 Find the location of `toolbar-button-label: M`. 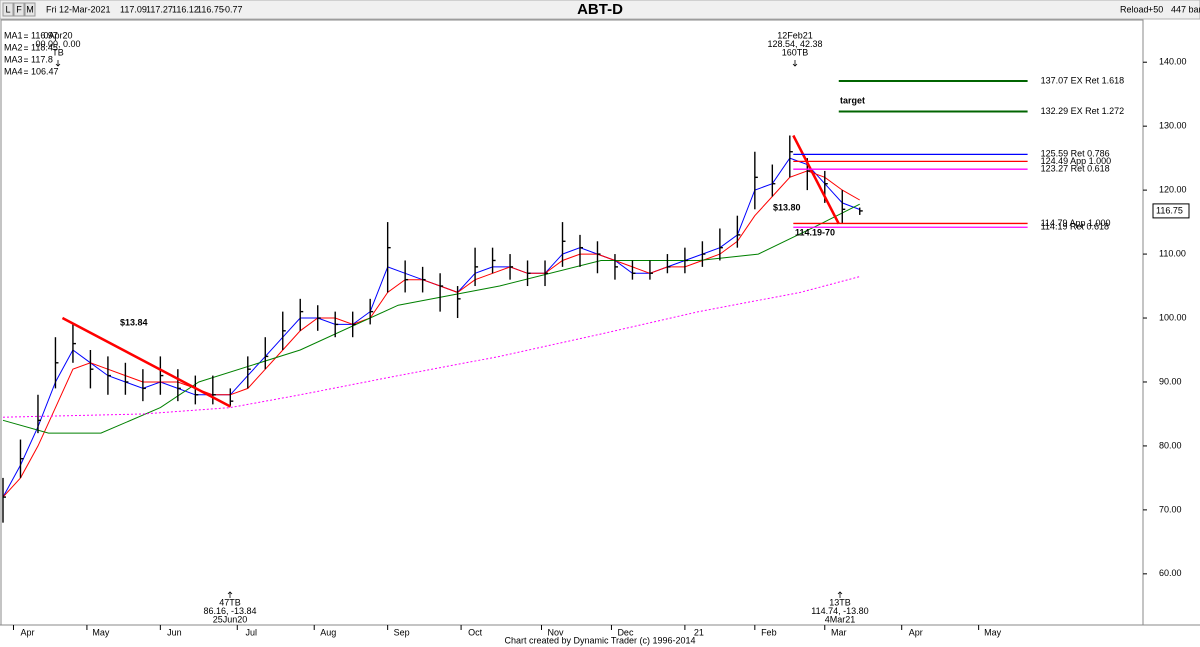

toolbar-button-label: M is located at coordinates (30, 9).